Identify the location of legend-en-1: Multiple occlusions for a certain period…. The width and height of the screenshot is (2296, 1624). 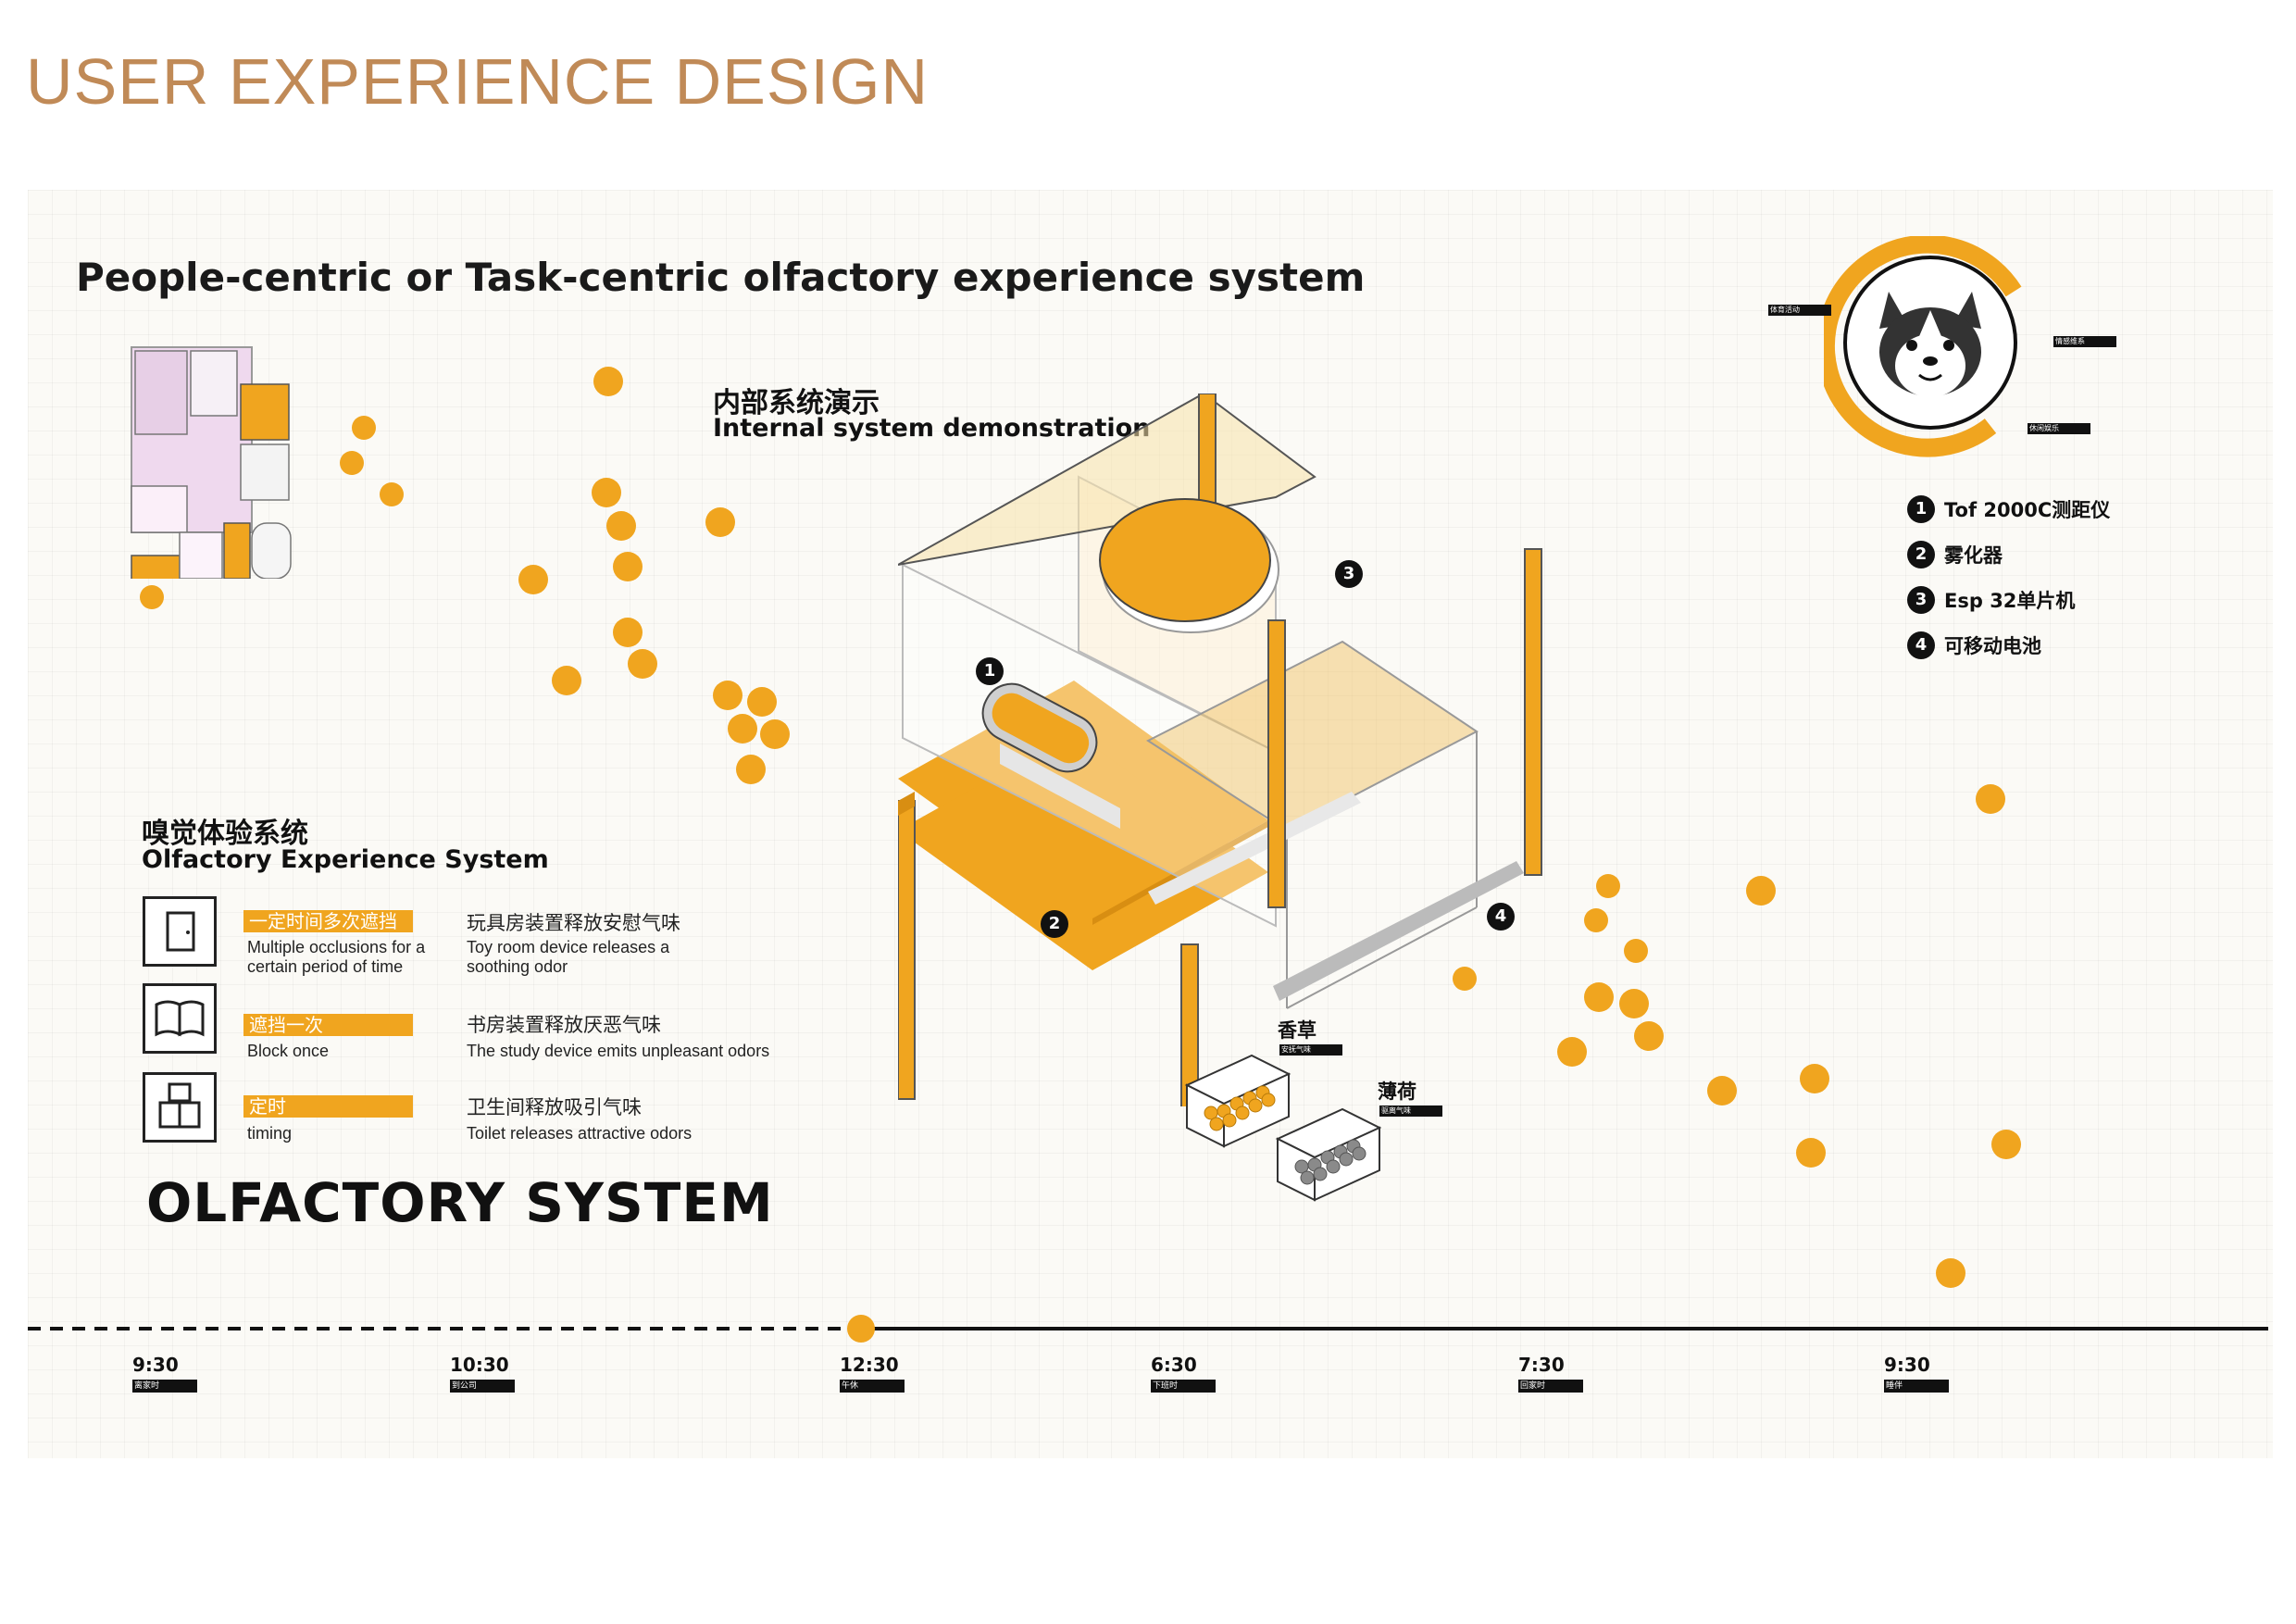
(336, 957).